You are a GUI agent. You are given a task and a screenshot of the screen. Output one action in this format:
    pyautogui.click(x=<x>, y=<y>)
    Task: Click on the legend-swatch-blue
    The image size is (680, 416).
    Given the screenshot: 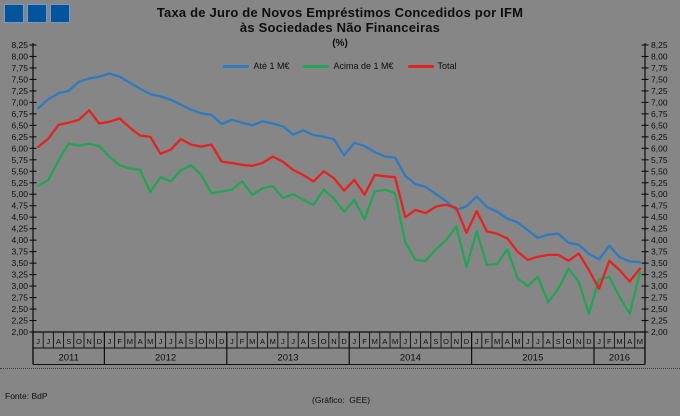 What is the action you would take?
    pyautogui.click(x=236, y=66)
    